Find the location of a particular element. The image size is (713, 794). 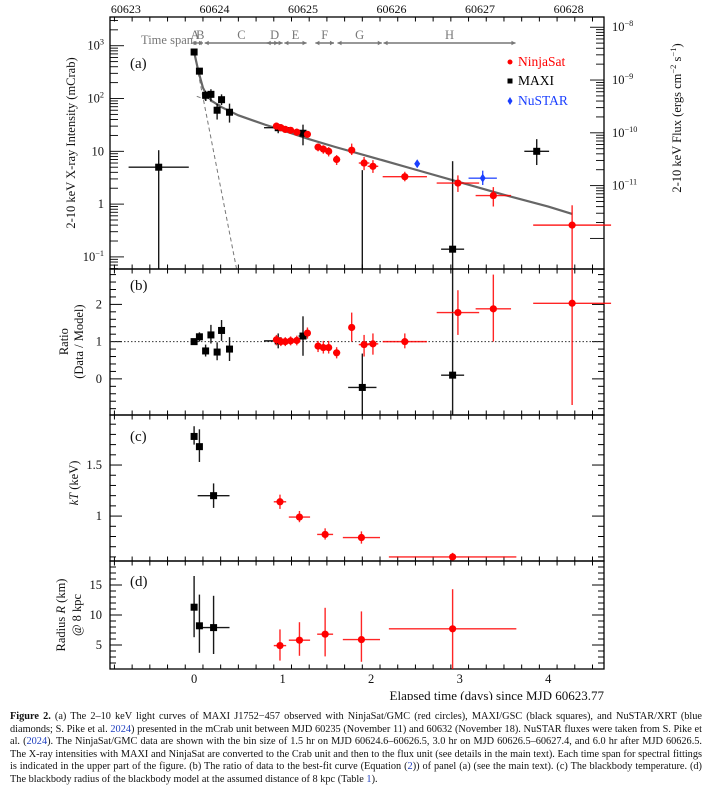

time-span-label: B is located at coordinates (200, 35).